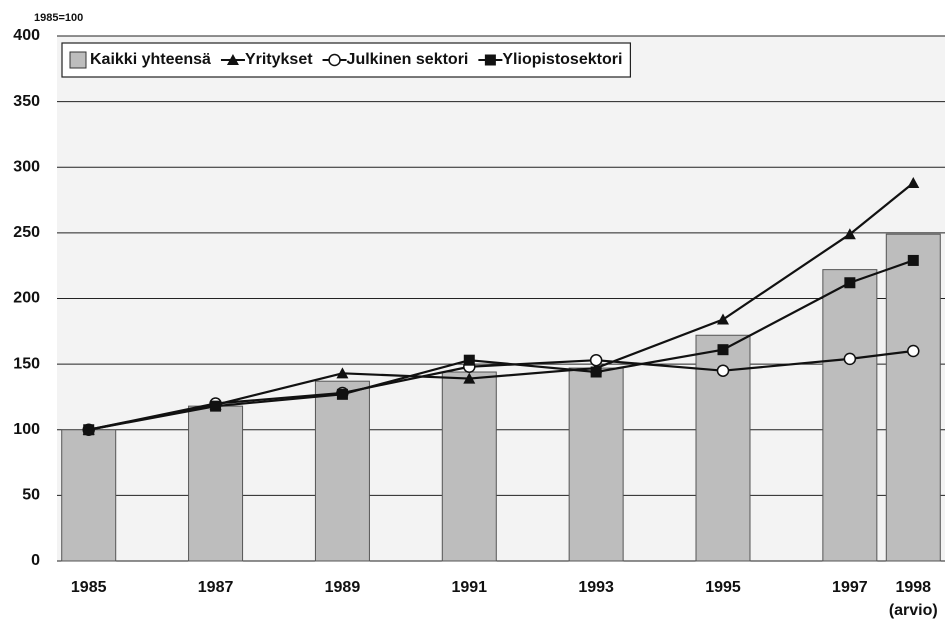 The height and width of the screenshot is (623, 947). I want to click on legend-label: Julkinen sektori, so click(408, 59).